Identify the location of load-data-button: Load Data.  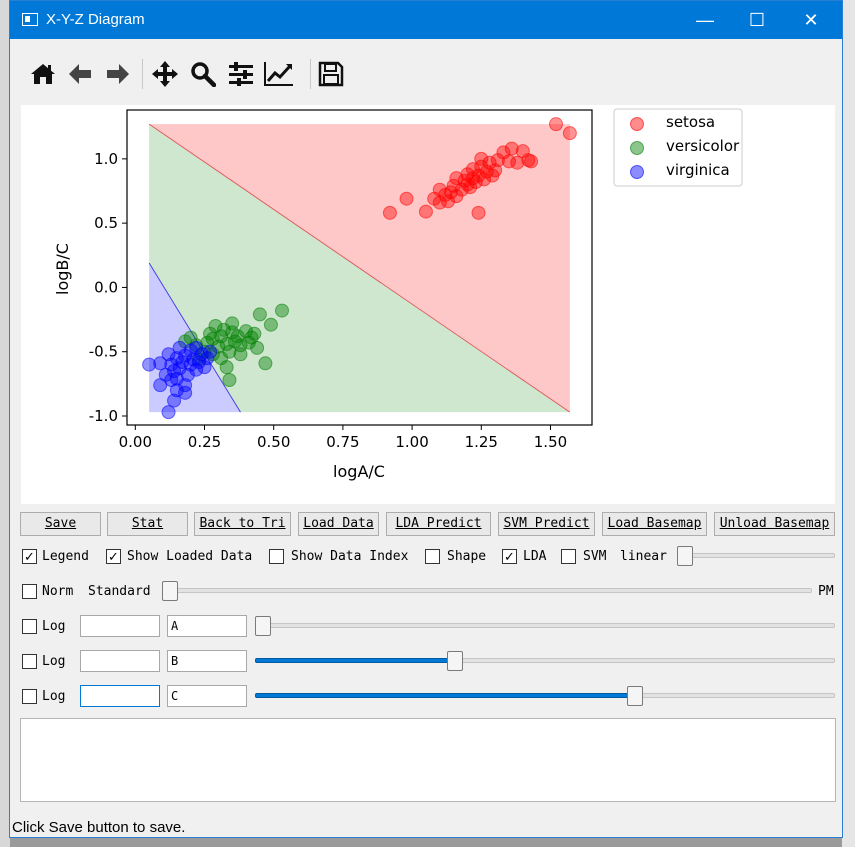
(338, 524).